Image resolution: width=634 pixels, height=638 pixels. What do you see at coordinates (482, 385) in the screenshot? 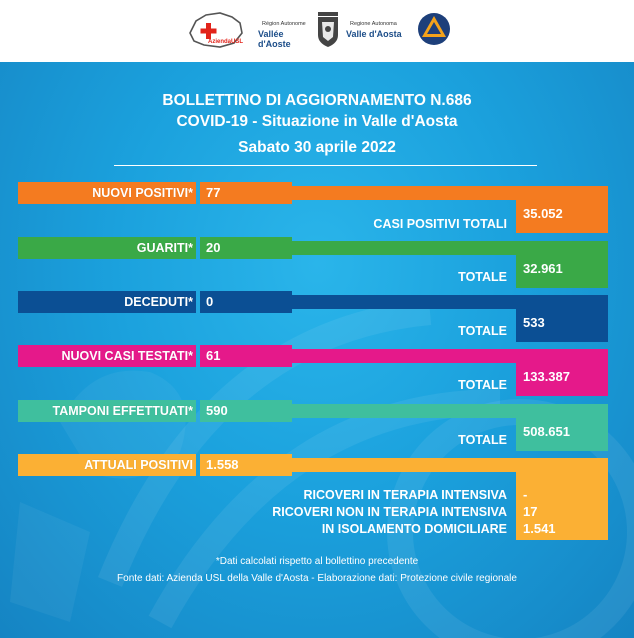
I see `casi-testati-totale-label: TOTALE` at bounding box center [482, 385].